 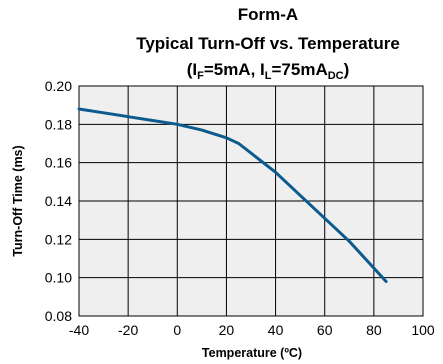 What do you see at coordinates (58, 163) in the screenshot?
I see `y-tick-label-2: 0.16` at bounding box center [58, 163].